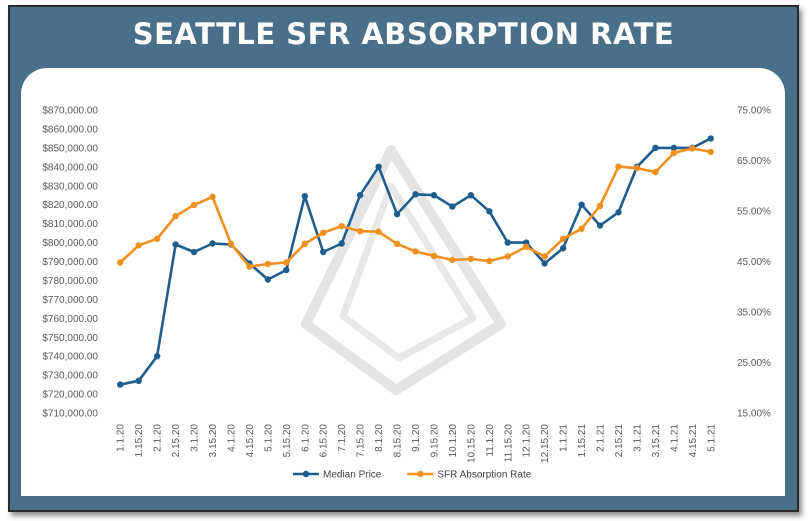 This screenshot has width=810, height=521. I want to click on x-tick-label: 2.15.21, so click(619, 441).